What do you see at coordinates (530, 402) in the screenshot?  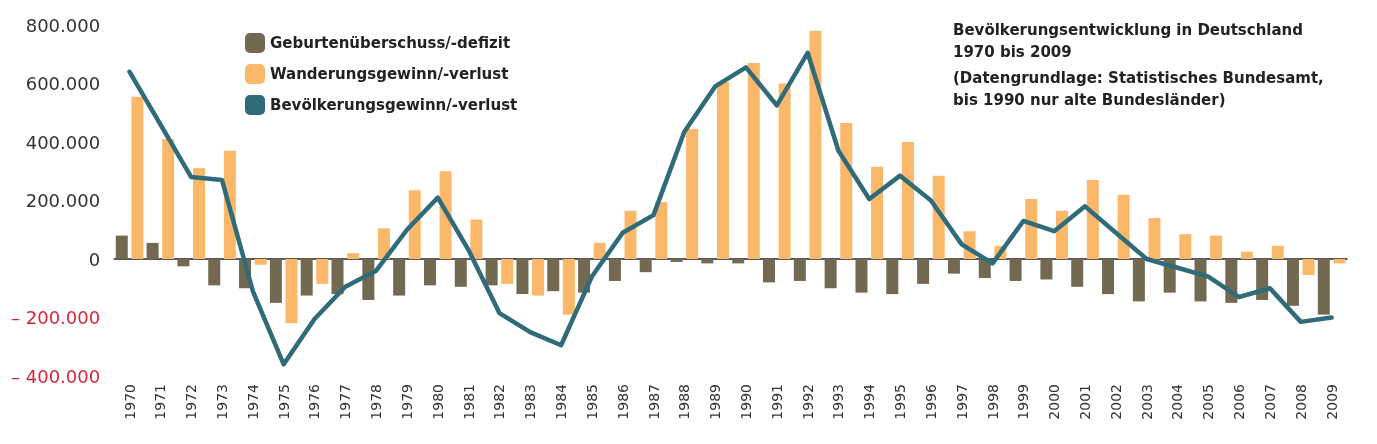 I see `x-tick-label: 1983` at bounding box center [530, 402].